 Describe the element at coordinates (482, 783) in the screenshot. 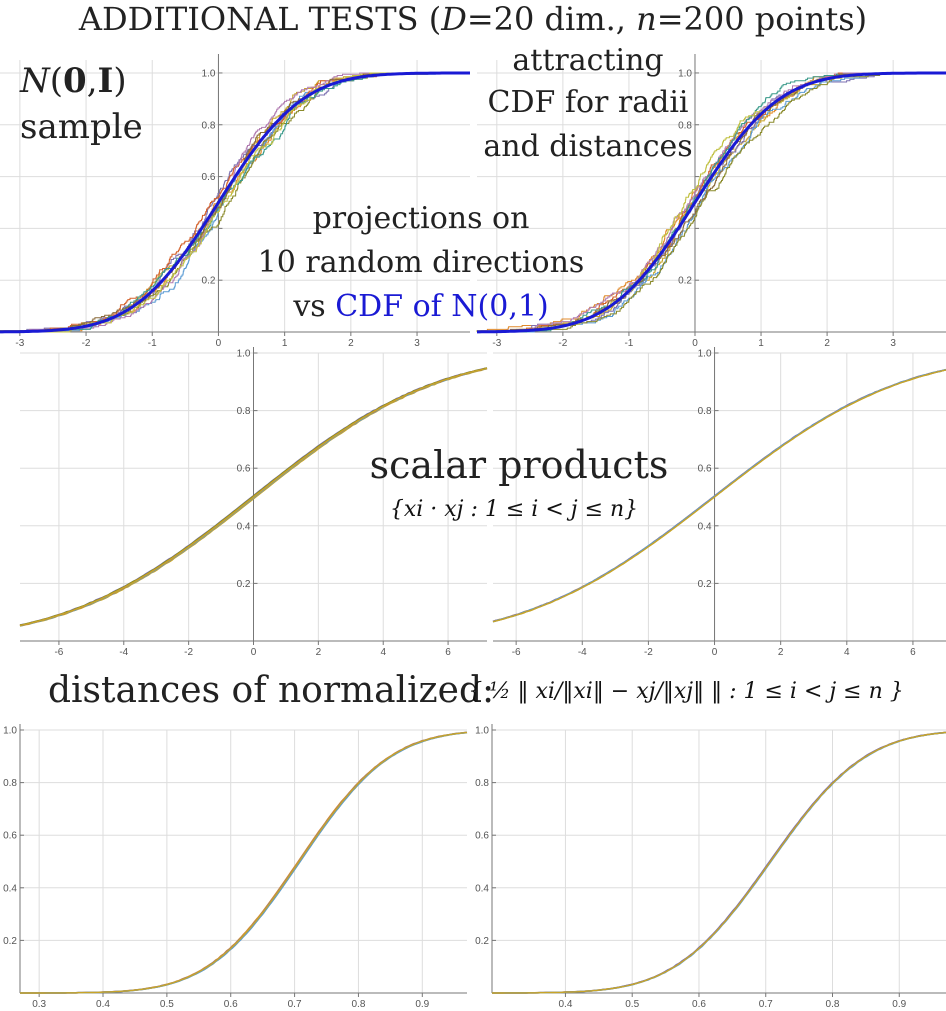

I see `y-tick-label-dist-right-3: 0.8` at that location.